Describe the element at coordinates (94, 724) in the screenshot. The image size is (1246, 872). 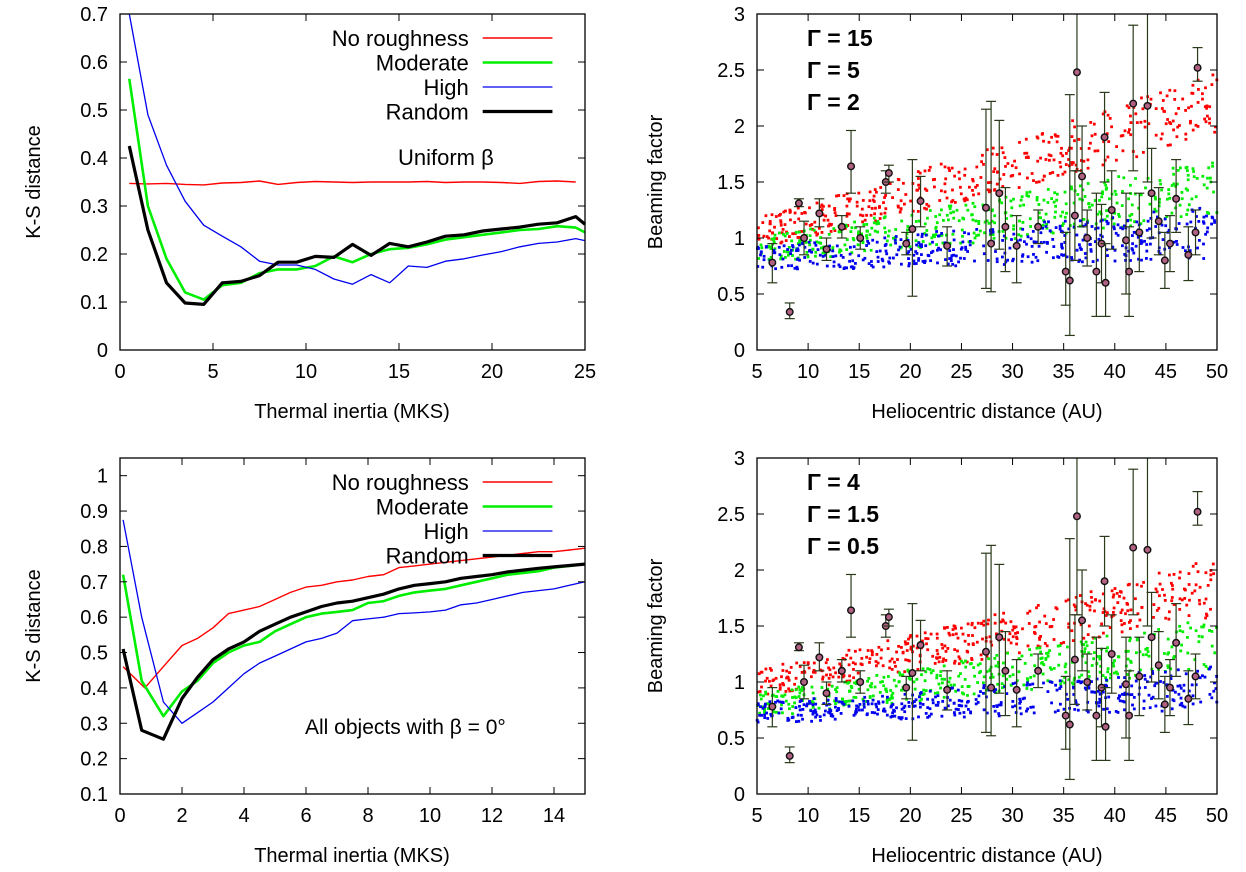
I see `y-tick-label: 0.3` at that location.